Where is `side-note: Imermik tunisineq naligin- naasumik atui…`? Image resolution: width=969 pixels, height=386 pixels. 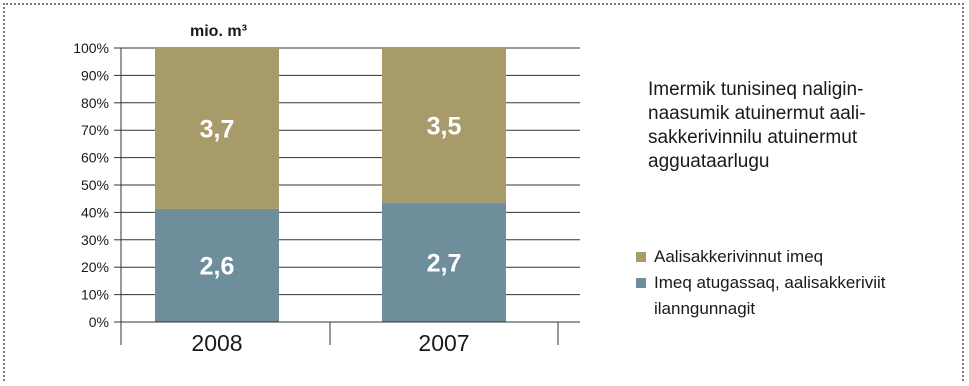 side-note: Imermik tunisineq naligin- naasumik atui… is located at coordinates (798, 126).